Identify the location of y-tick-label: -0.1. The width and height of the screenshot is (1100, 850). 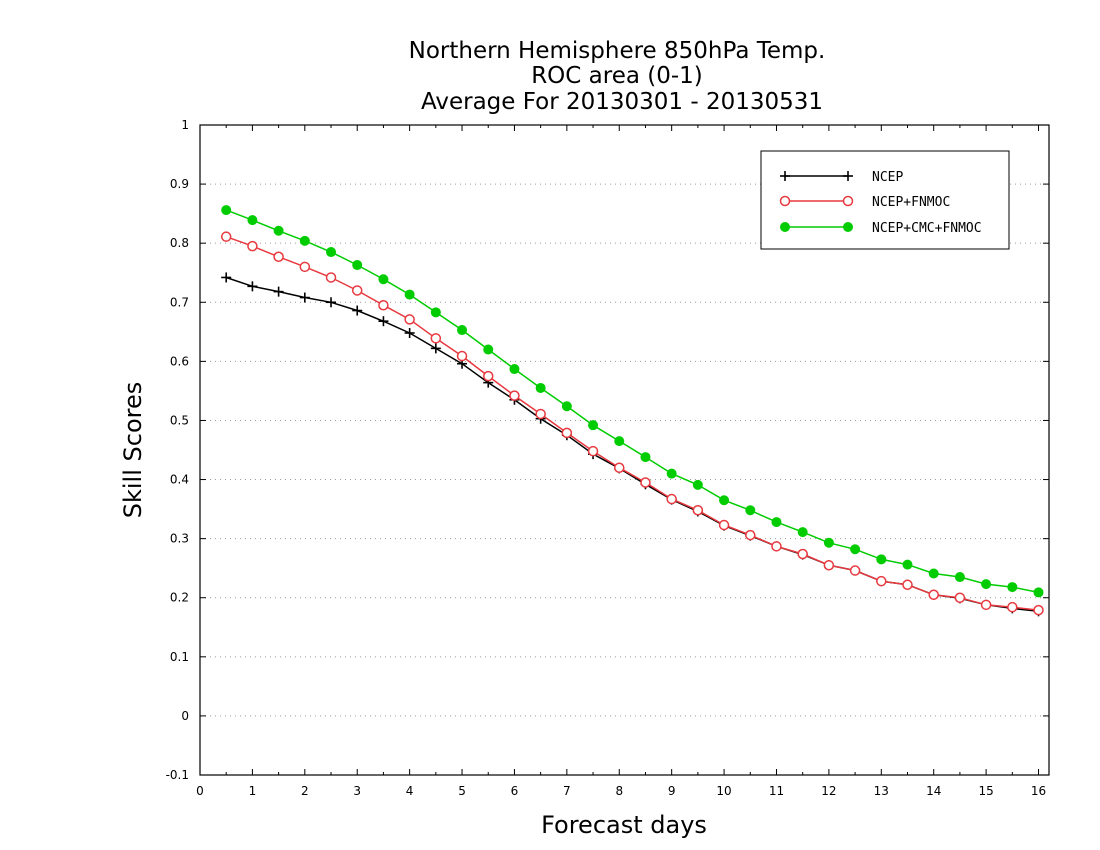
(177, 775).